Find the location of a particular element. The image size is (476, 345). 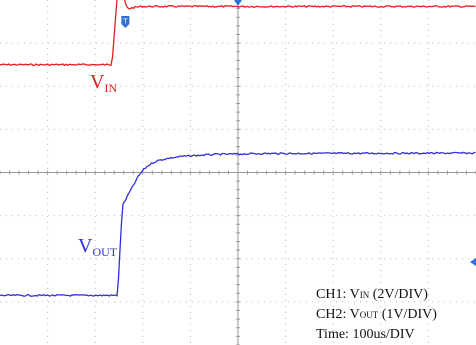

trigger-marker-shape is located at coordinates (125, 22).